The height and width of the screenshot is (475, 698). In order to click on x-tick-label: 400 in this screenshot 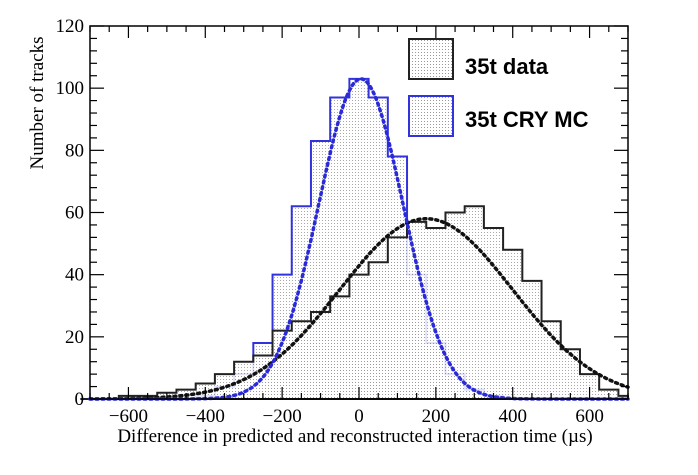, I will do `click(512, 416)`.